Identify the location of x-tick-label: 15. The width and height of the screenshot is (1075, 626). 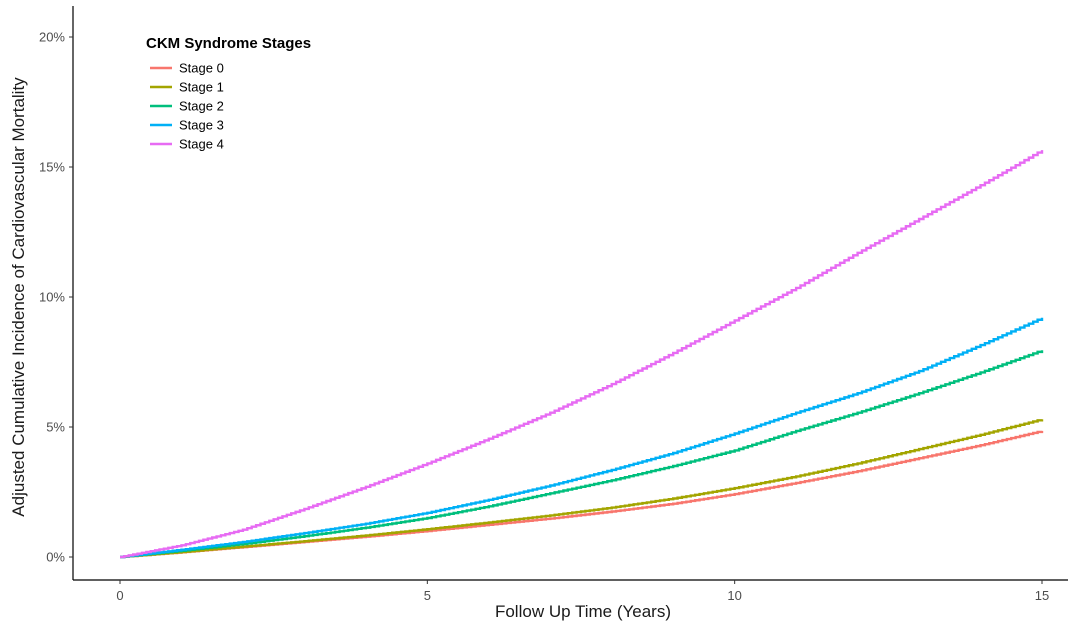
(1042, 595).